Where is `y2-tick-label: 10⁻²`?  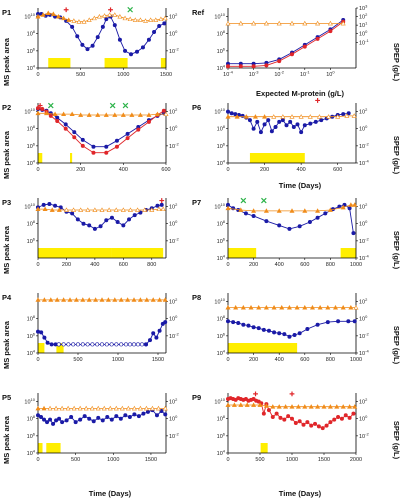
y2-tick-label: 10⁻² is located at coordinates (174, 50).